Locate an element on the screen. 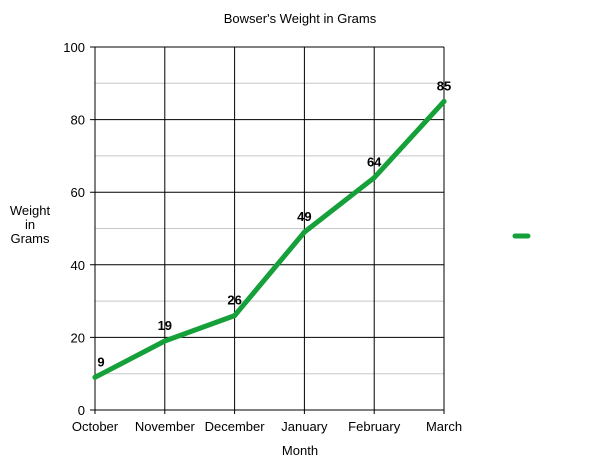 The height and width of the screenshot is (463, 600). y-tick-label: 20 is located at coordinates (78, 337).